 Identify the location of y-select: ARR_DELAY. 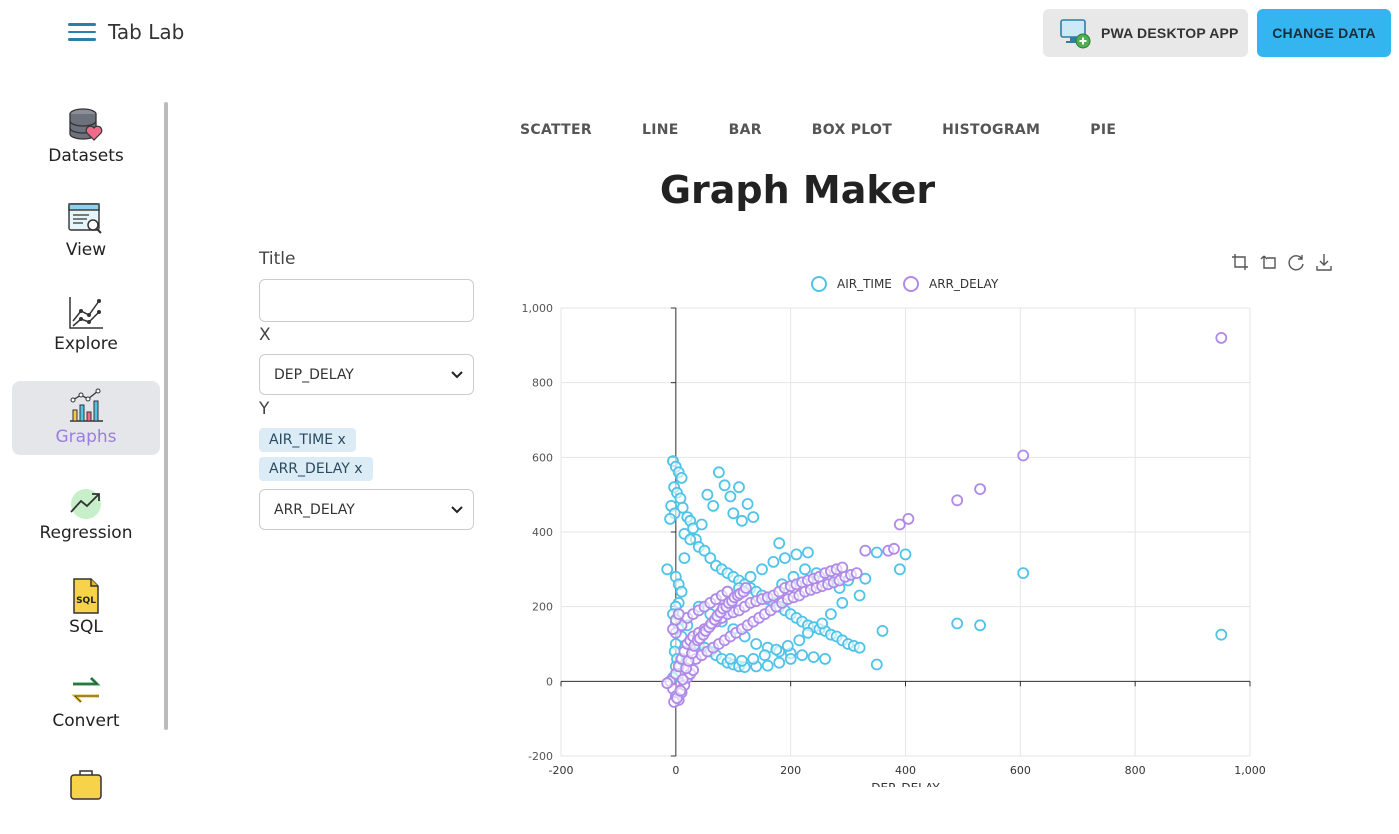
(366, 509).